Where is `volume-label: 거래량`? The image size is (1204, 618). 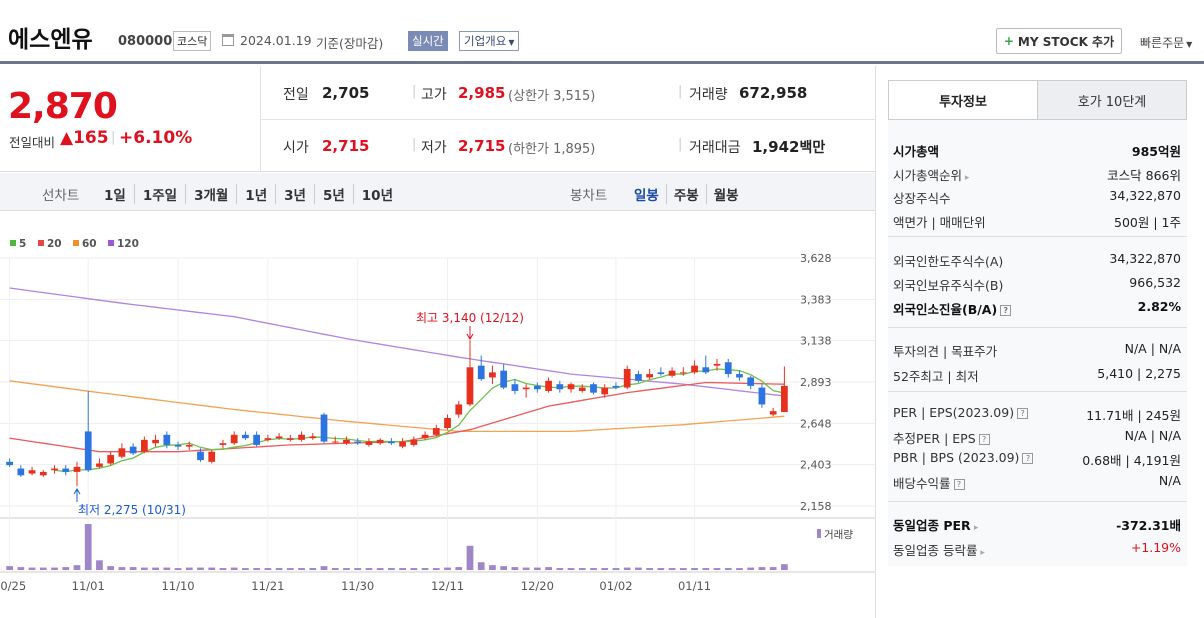 volume-label: 거래량 is located at coordinates (838, 535).